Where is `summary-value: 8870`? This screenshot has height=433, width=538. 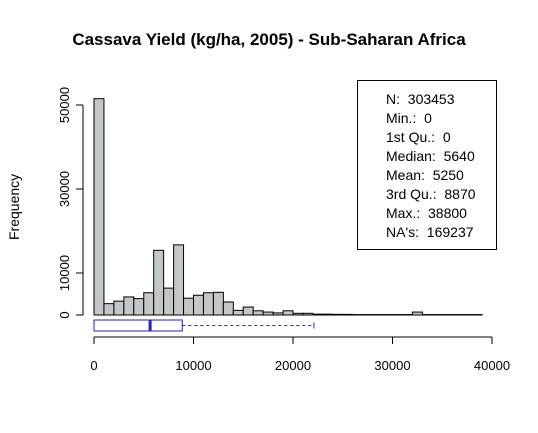
summary-value: 8870 is located at coordinates (460, 194).